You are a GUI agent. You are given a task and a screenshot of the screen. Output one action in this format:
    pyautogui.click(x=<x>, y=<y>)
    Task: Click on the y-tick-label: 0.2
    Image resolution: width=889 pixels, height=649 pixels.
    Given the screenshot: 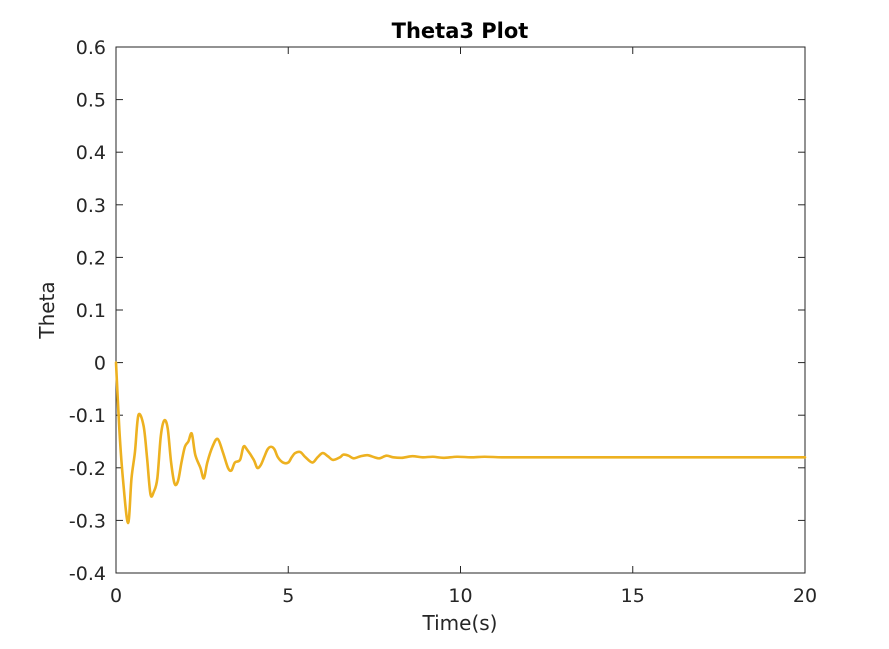 What is the action you would take?
    pyautogui.click(x=91, y=258)
    